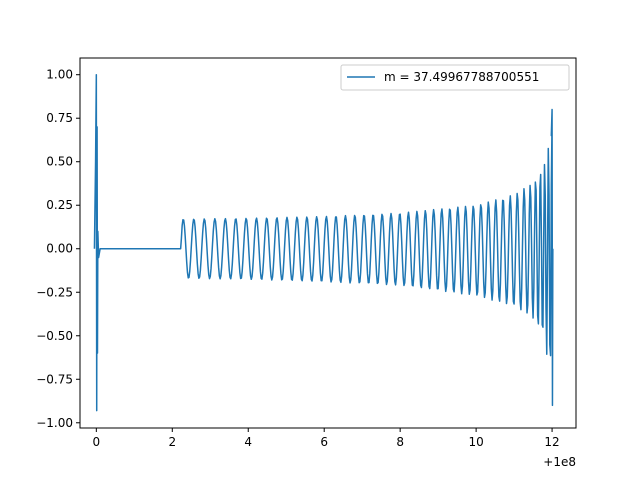 Image resolution: width=640 pixels, height=480 pixels. Describe the element at coordinates (54, 336) in the screenshot. I see `y-tick-label: −0.50` at that location.